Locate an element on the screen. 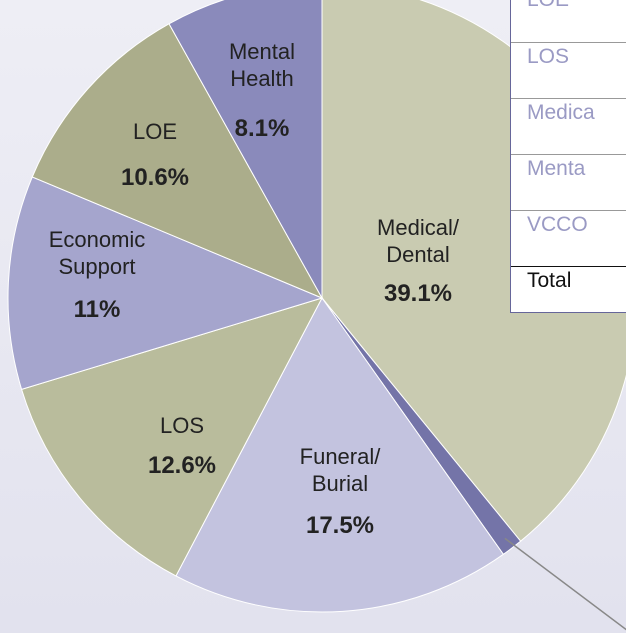 The width and height of the screenshot is (626, 633). table-row: LOS is located at coordinates (568, 70).